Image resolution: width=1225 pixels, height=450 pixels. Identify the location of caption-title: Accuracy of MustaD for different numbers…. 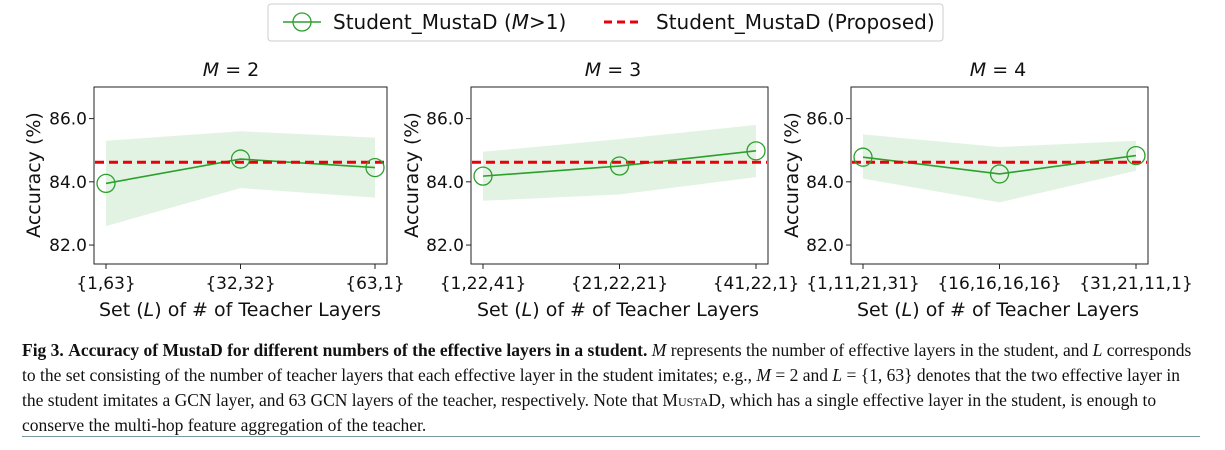
(358, 350).